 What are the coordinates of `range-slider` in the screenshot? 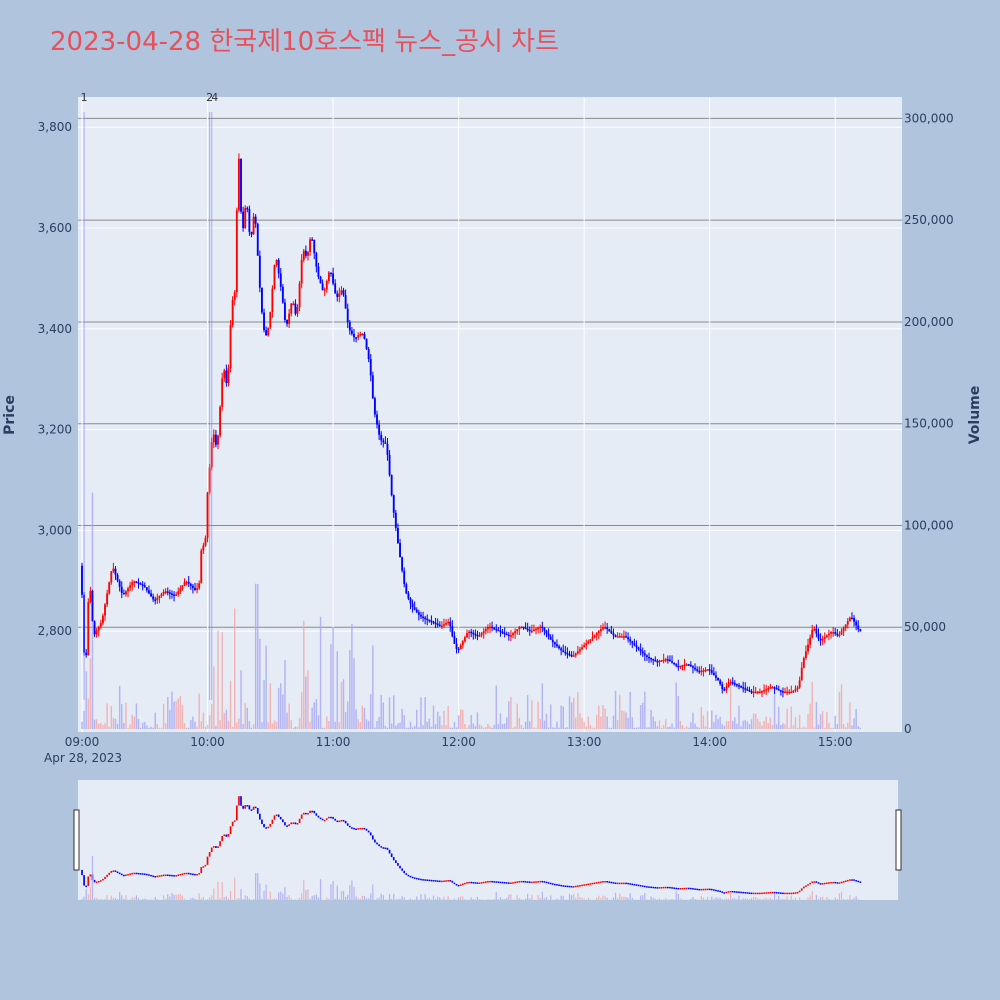 It's located at (488, 840).